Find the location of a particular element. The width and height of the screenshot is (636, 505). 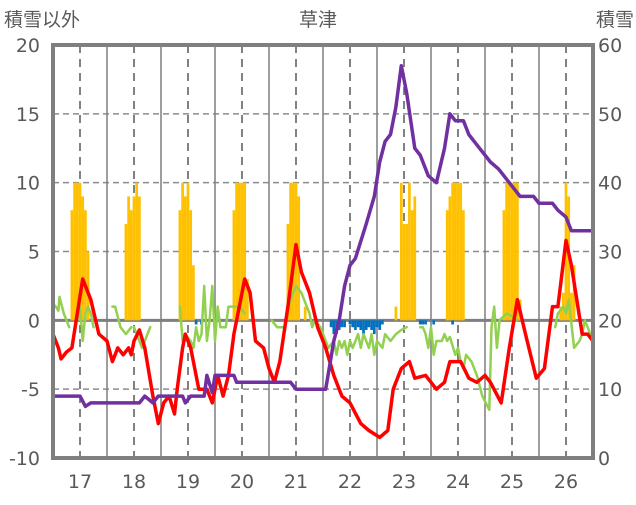

y-tick-right: 0 is located at coordinates (604, 459).